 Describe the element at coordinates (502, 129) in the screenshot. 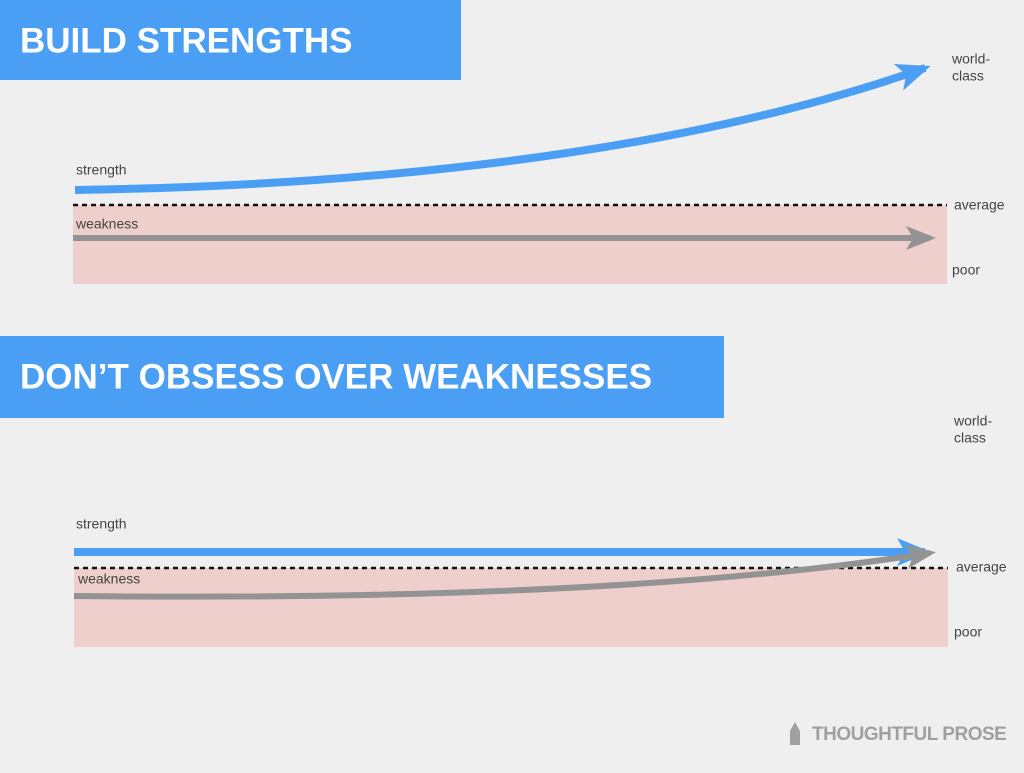

I see `strength-arrow` at that location.